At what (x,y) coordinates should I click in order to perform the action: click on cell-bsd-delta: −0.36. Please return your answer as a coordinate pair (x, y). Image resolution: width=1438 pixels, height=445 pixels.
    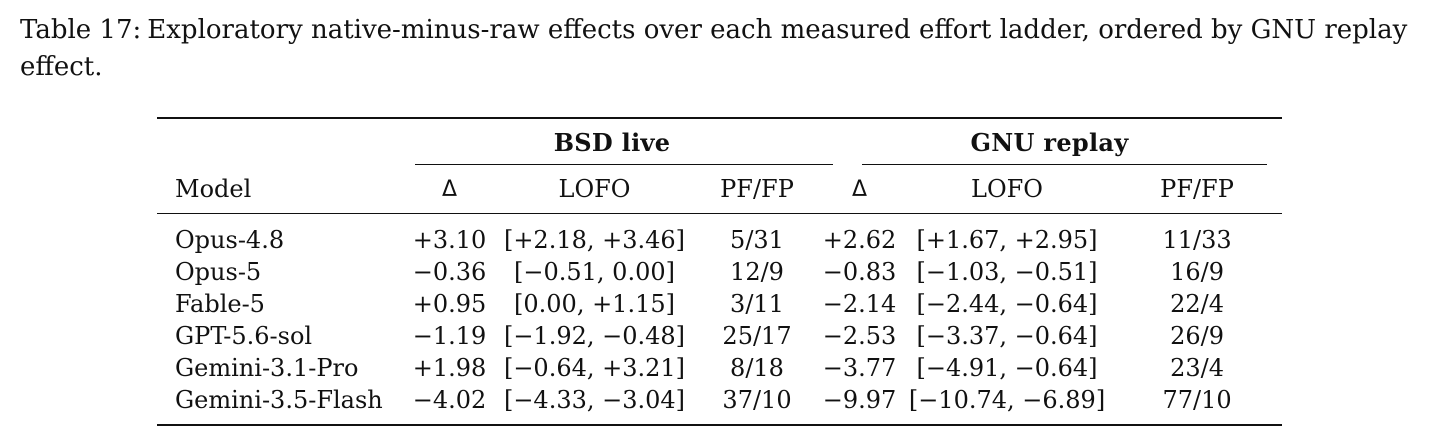
    Looking at the image, I should click on (449, 272).